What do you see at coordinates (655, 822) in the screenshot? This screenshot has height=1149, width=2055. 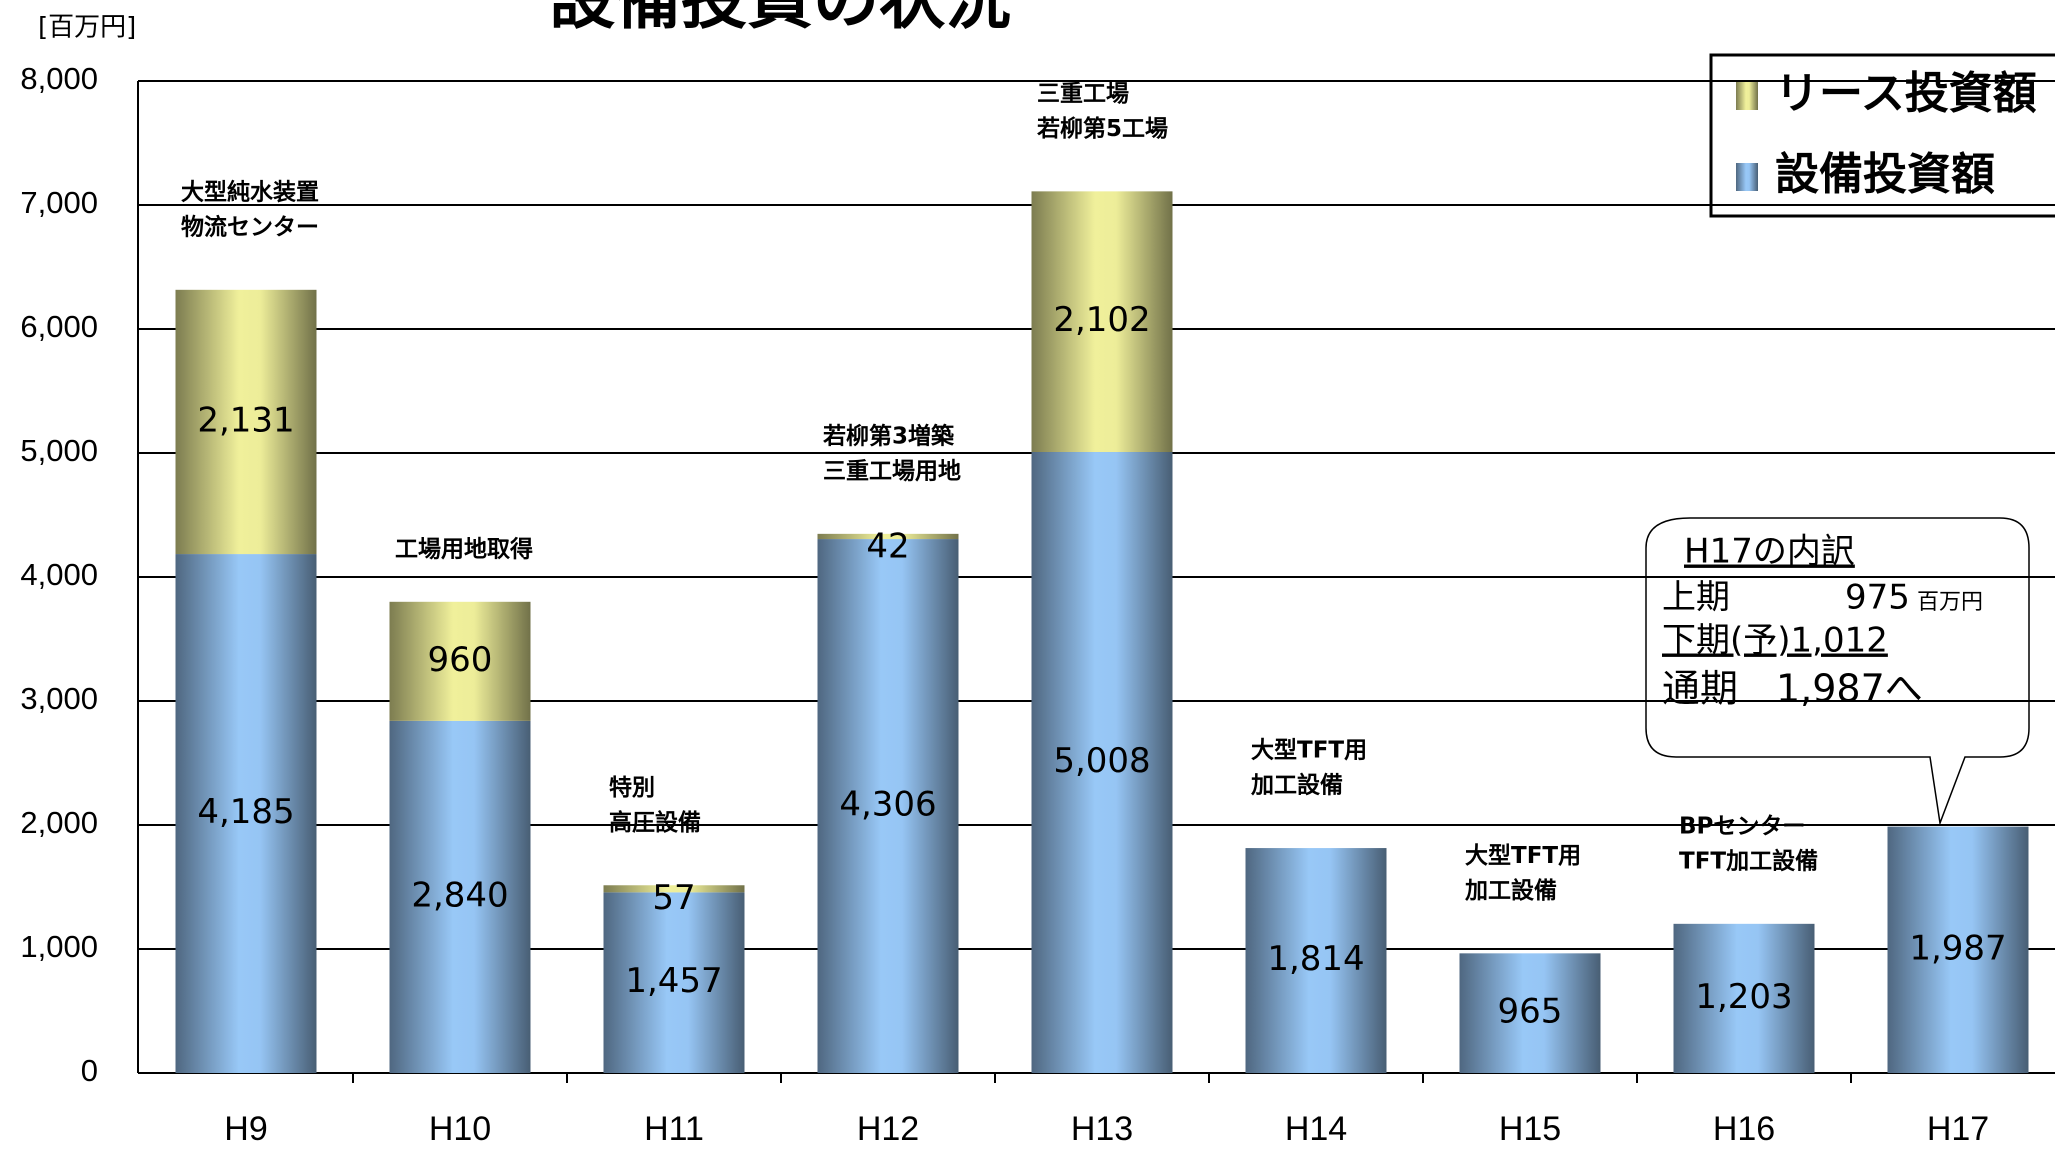 I see `bar-note: 高圧設備` at bounding box center [655, 822].